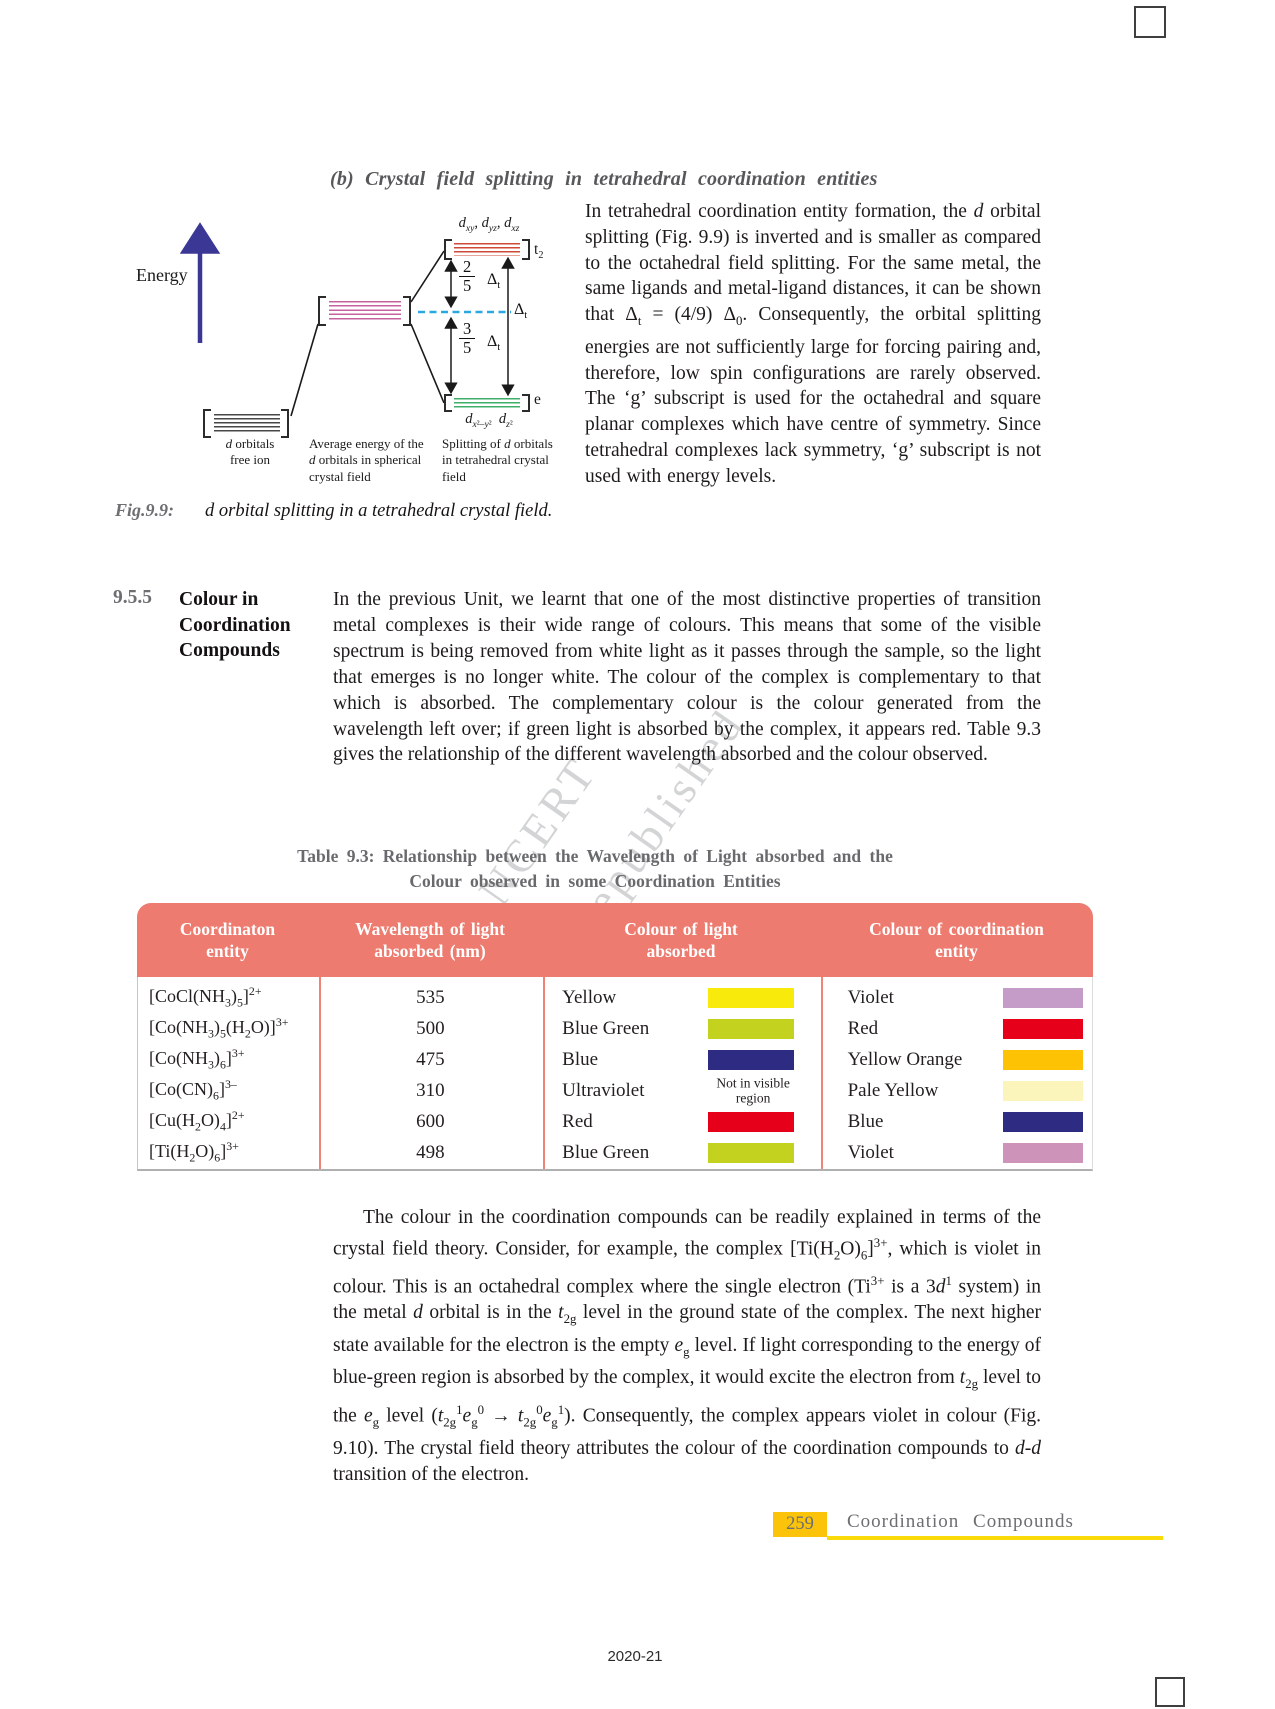 The image size is (1275, 1709). Describe the element at coordinates (865, 1121) in the screenshot. I see `observed-colour-label: Blue` at that location.